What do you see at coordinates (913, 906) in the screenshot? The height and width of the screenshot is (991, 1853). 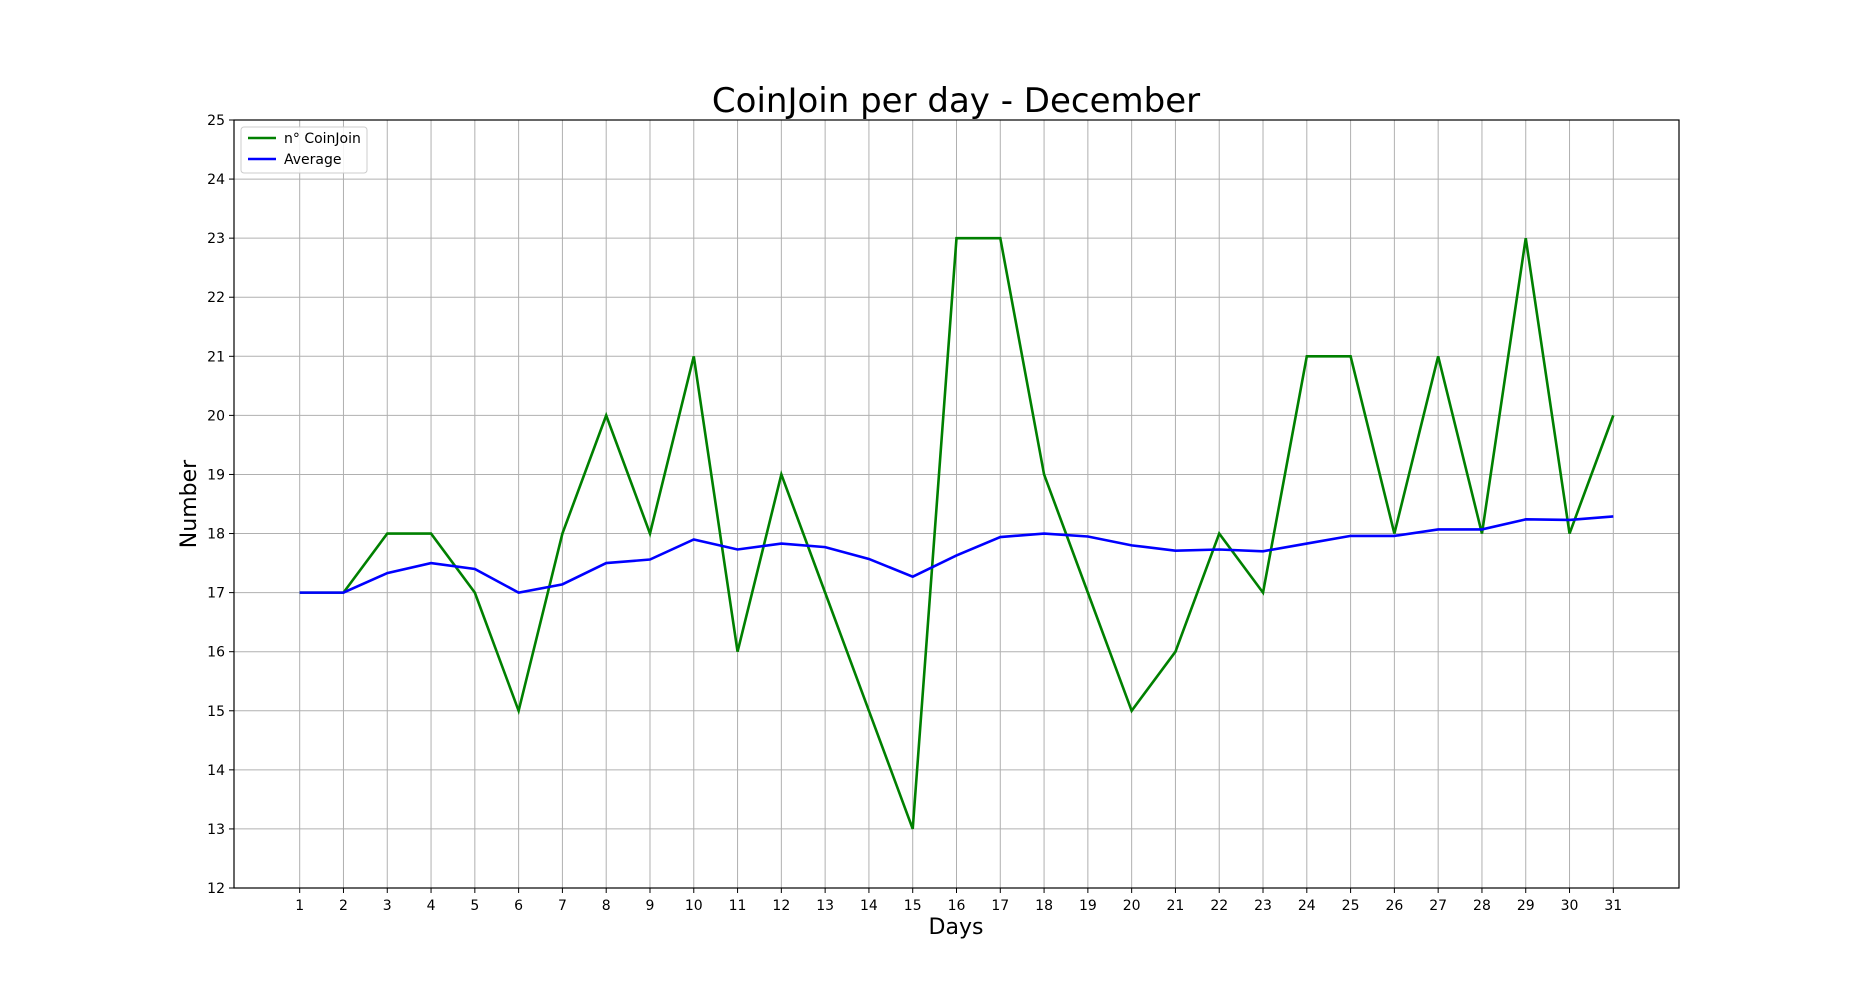 I see `x-tick-label: 15` at bounding box center [913, 906].